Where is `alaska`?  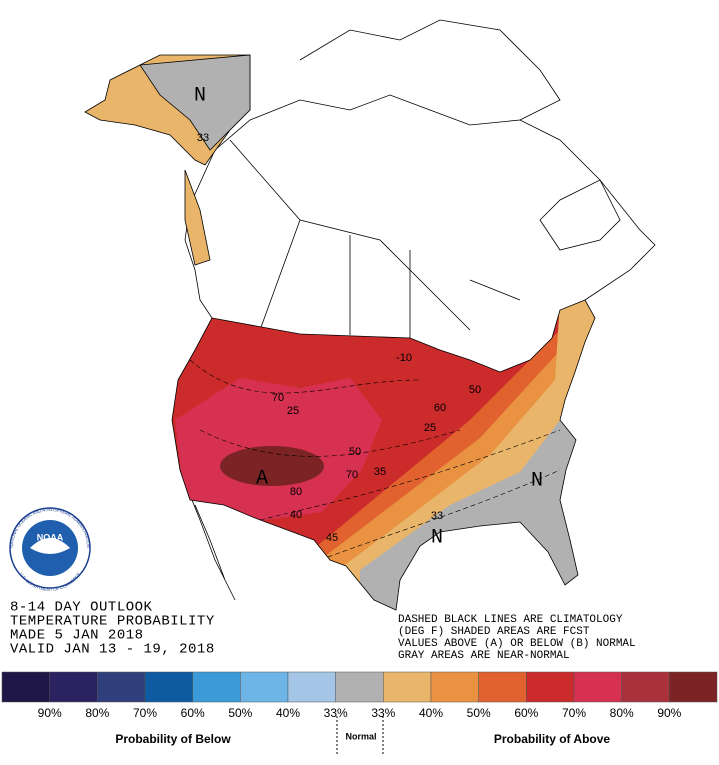
alaska is located at coordinates (167, 160).